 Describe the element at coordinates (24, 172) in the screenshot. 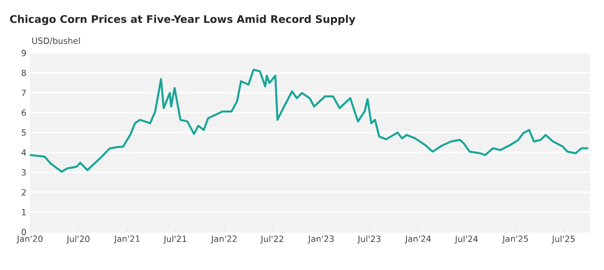

I see `y-tick-label: 3` at that location.